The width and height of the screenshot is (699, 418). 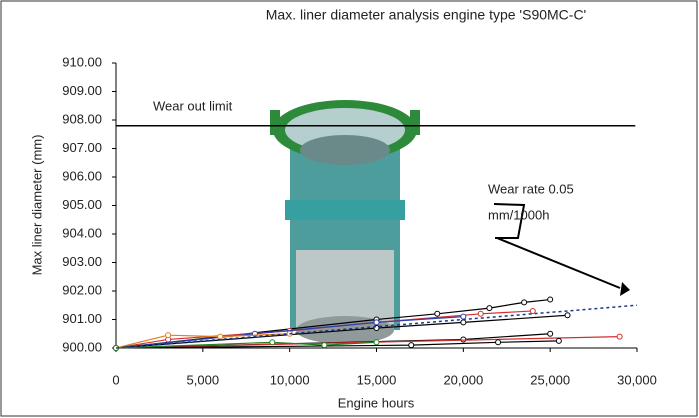 I want to click on y-tick-label: 909.00, so click(x=82, y=90).